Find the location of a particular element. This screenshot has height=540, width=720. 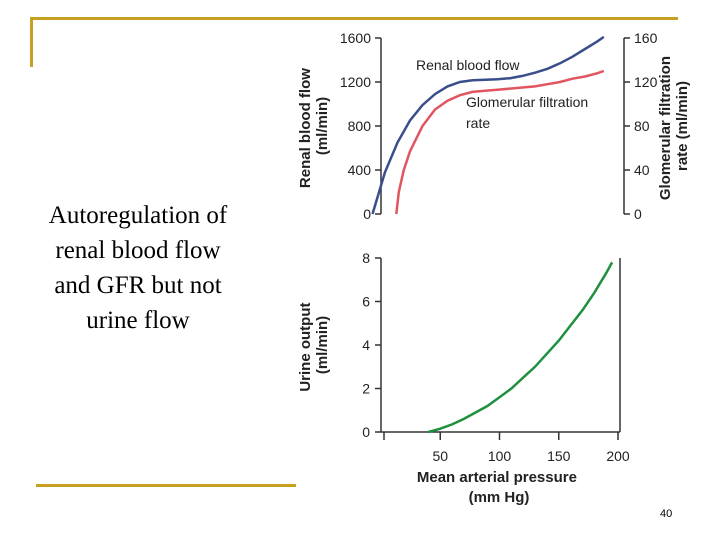

x-tick-label: 50 is located at coordinates (440, 456).